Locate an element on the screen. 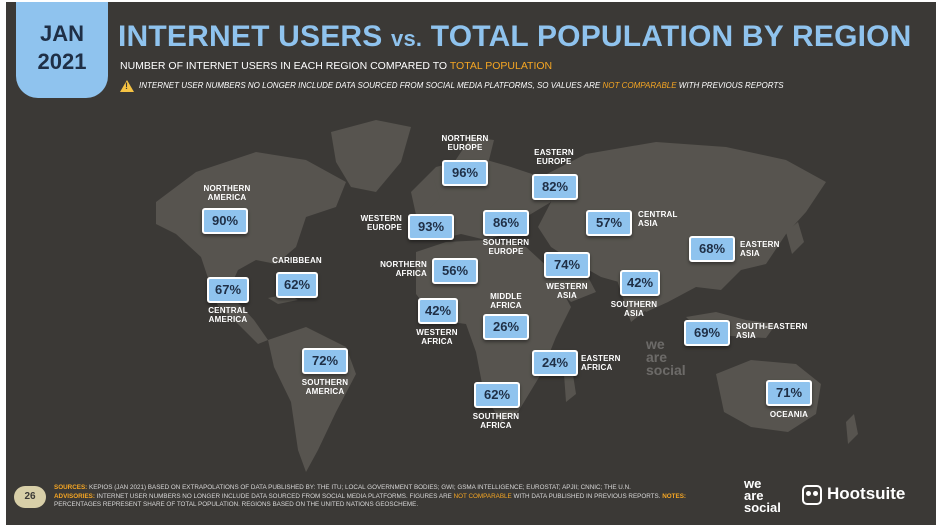 Image resolution: width=942 pixels, height=531 pixels. watermark-word: we is located at coordinates (655, 344).